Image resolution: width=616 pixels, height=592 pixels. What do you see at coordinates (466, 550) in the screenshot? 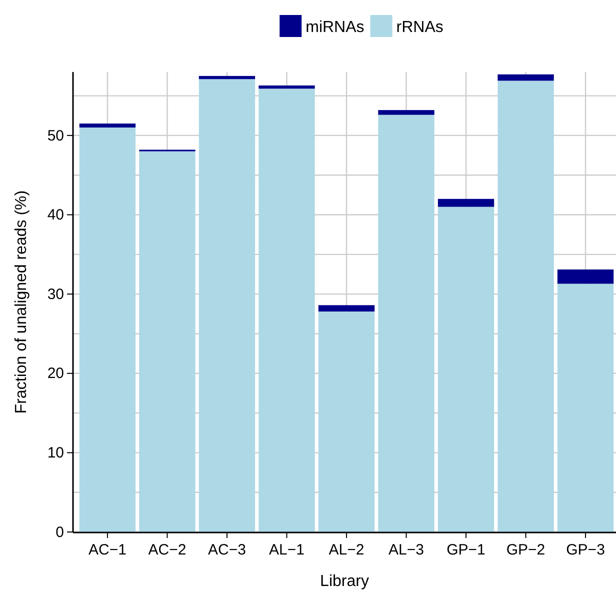
I see `x-tick-label: GP−1` at bounding box center [466, 550].